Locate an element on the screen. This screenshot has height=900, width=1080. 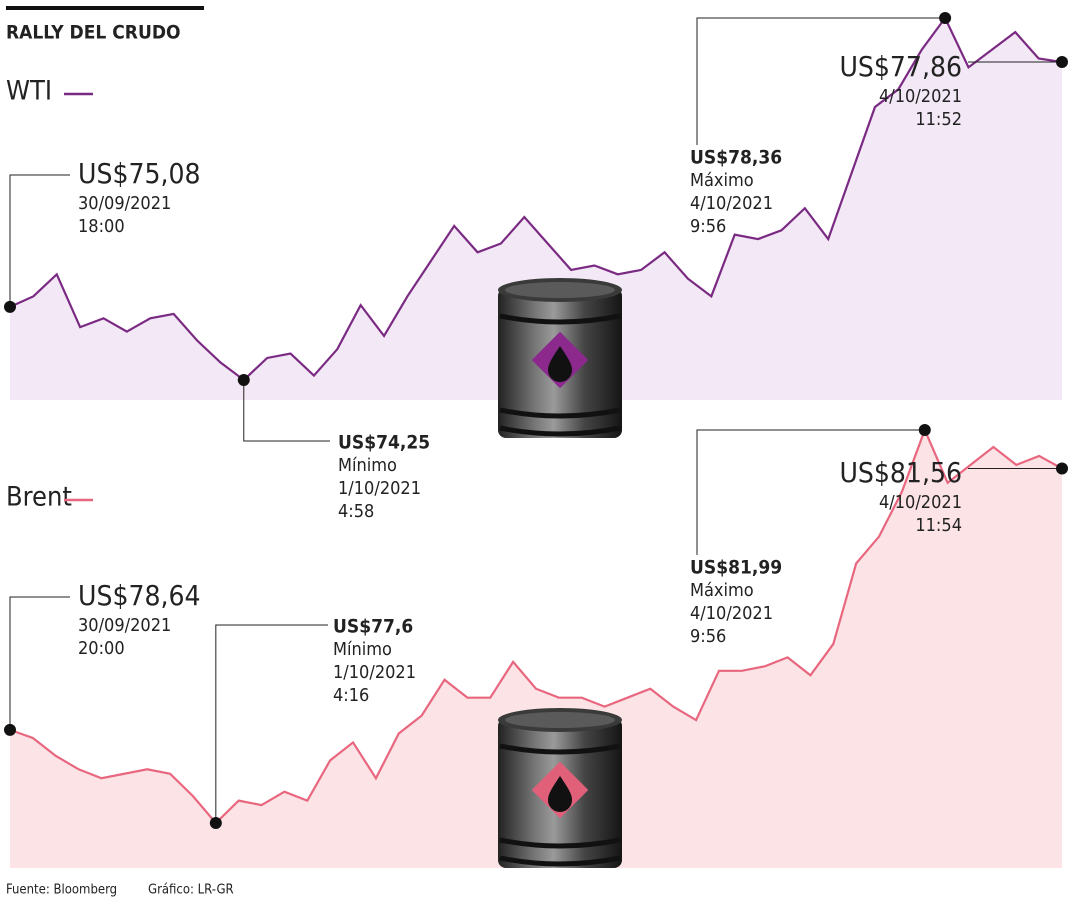
credit: Gráfico: LR-GR is located at coordinates (191, 890).